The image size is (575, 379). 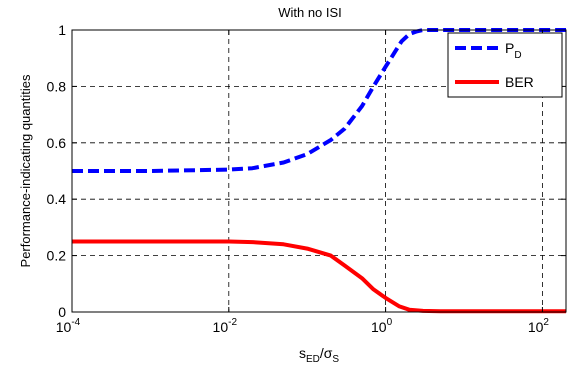 I want to click on x-tick-label-exponent: -2, so click(x=232, y=322).